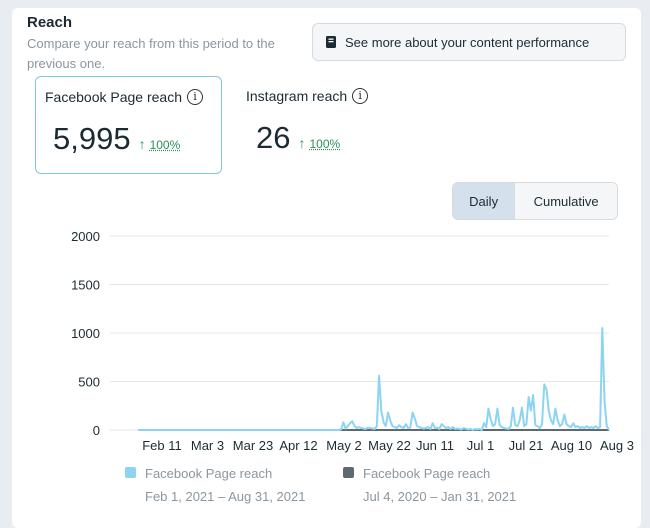 The width and height of the screenshot is (650, 528). I want to click on legend-period-previous: Jul 4, 2020 – Jan 31, 2021, so click(440, 496).